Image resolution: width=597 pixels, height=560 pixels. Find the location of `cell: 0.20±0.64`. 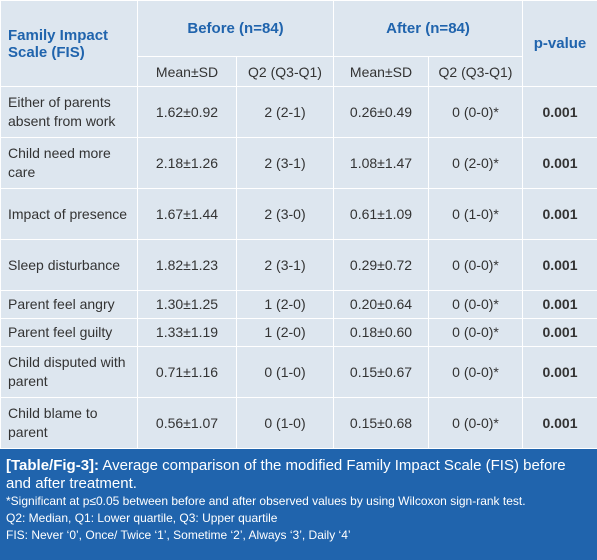

cell: 0.20±0.64 is located at coordinates (381, 305).